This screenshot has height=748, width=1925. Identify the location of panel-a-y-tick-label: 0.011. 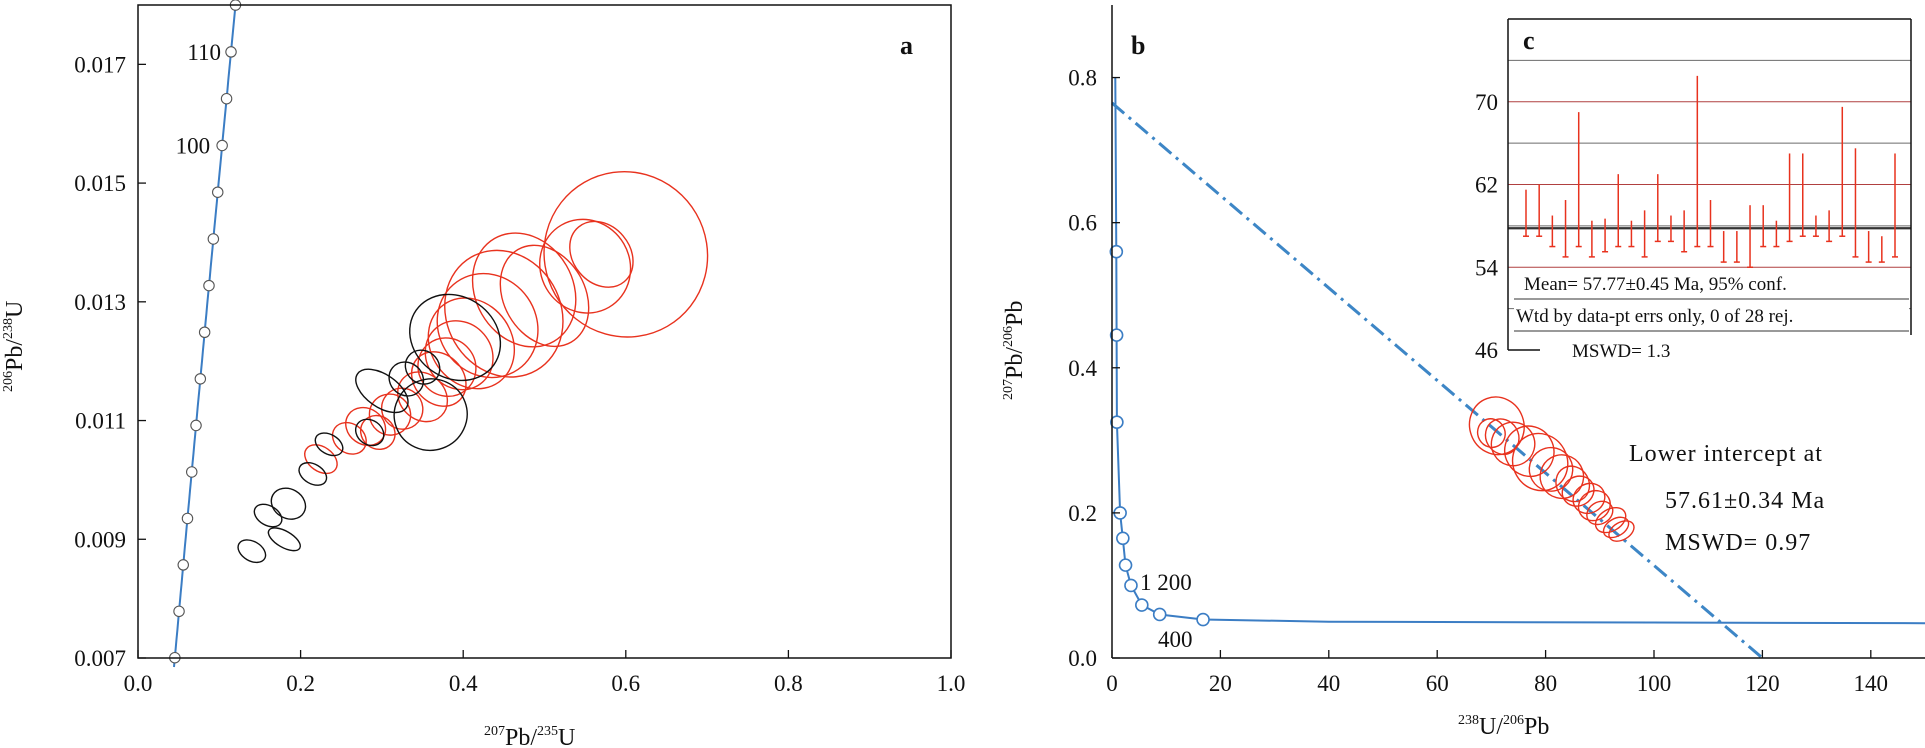
(100, 421).